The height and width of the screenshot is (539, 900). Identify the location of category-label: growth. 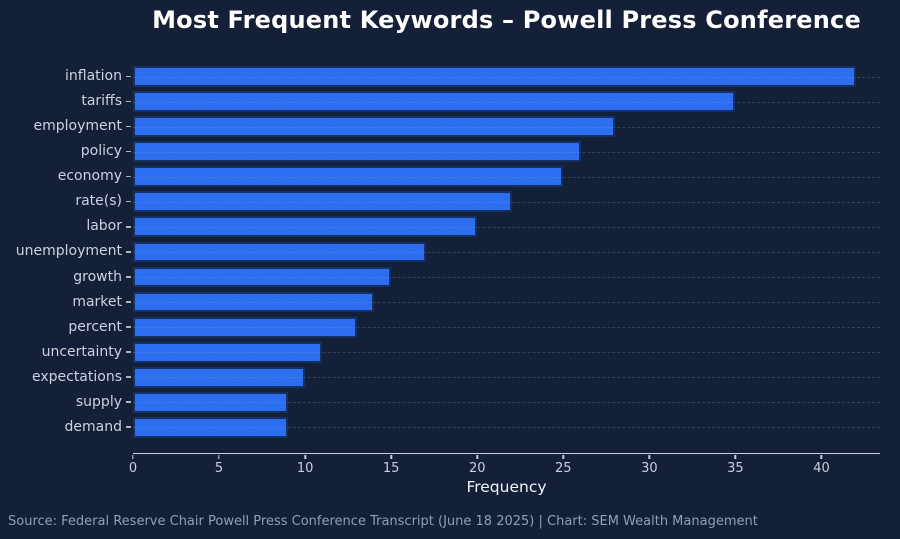
(97, 276).